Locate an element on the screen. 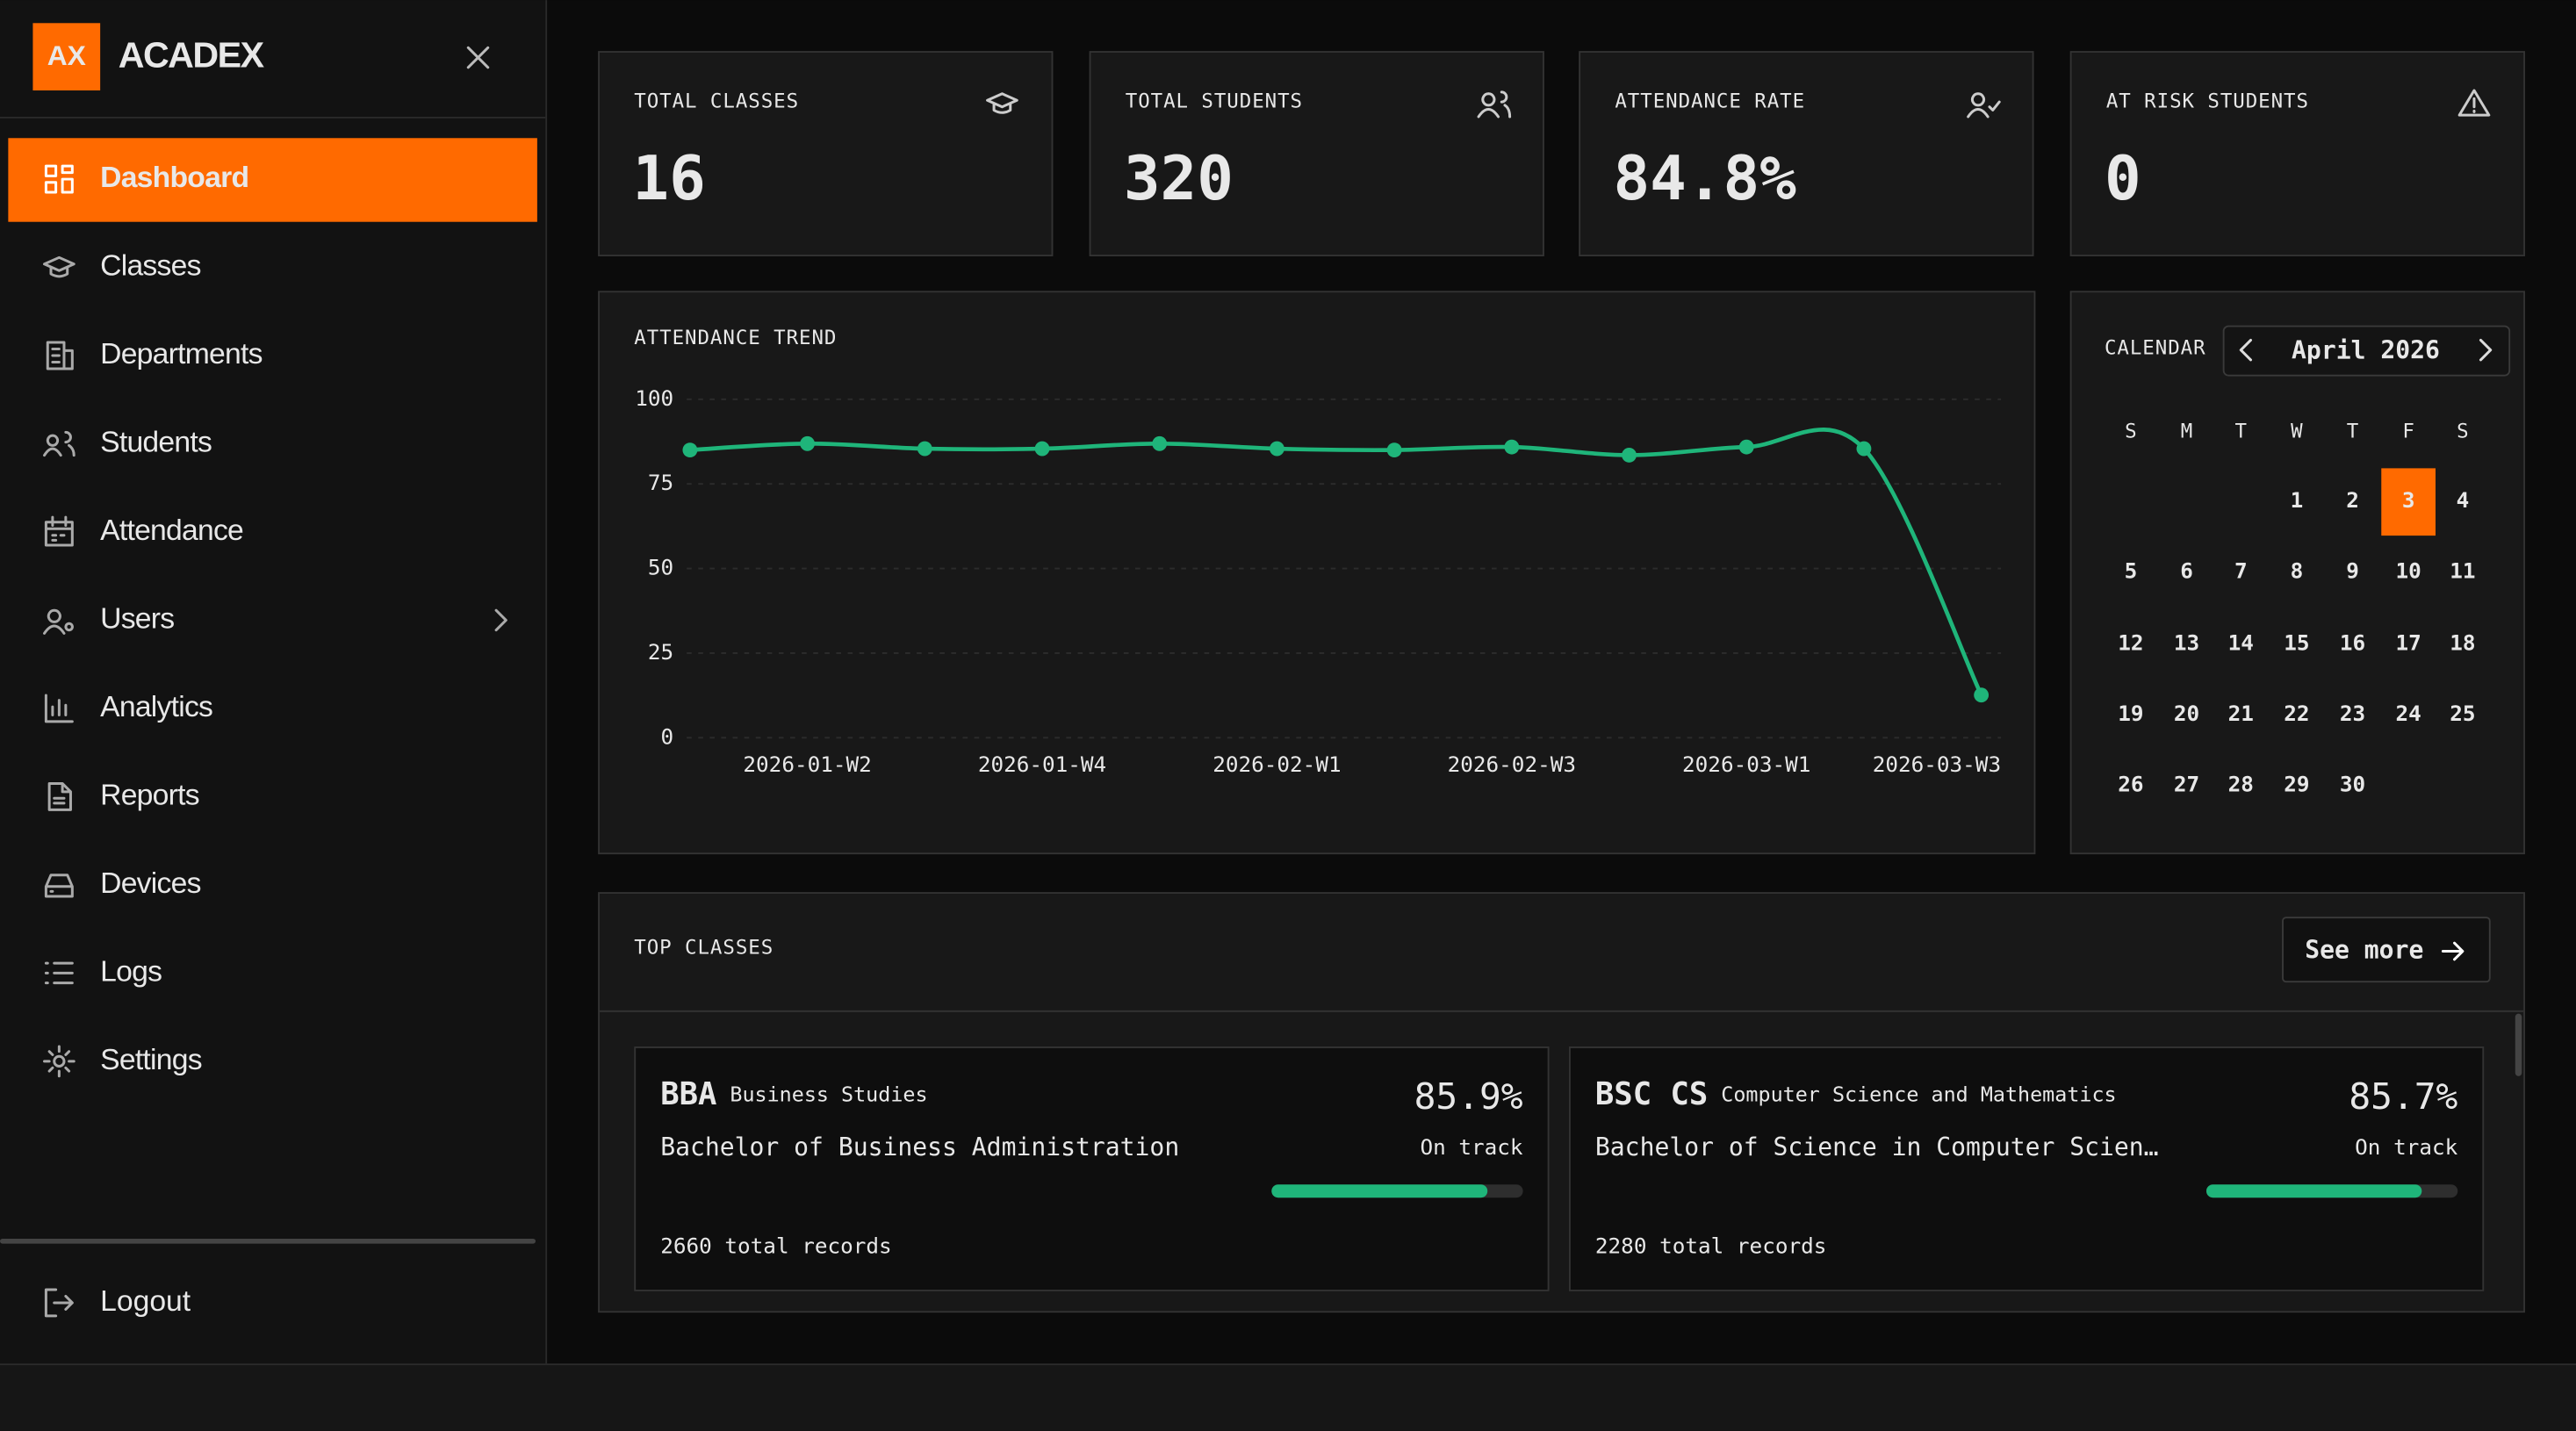 The width and height of the screenshot is (2576, 1431). calendar-day: 28 is located at coordinates (2241, 785).